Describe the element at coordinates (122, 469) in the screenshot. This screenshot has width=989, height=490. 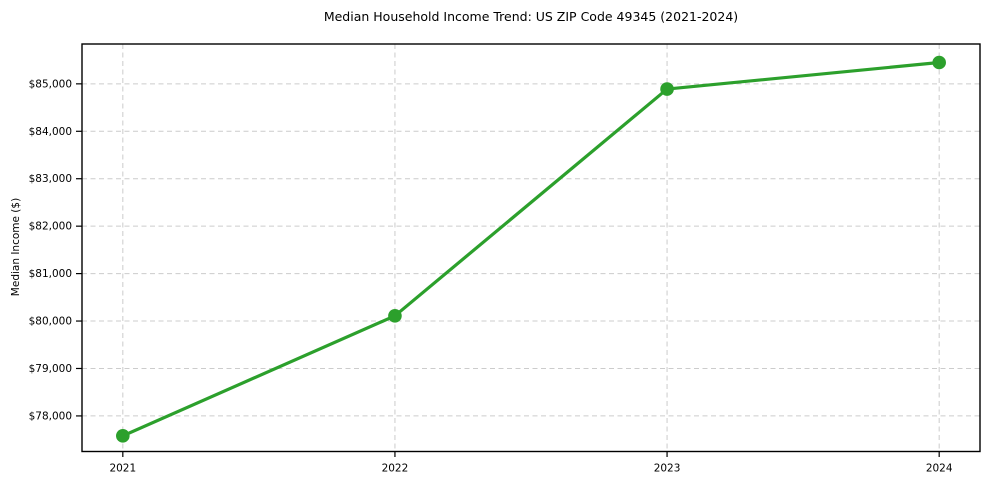
I see `x-tick-label: 2021` at that location.